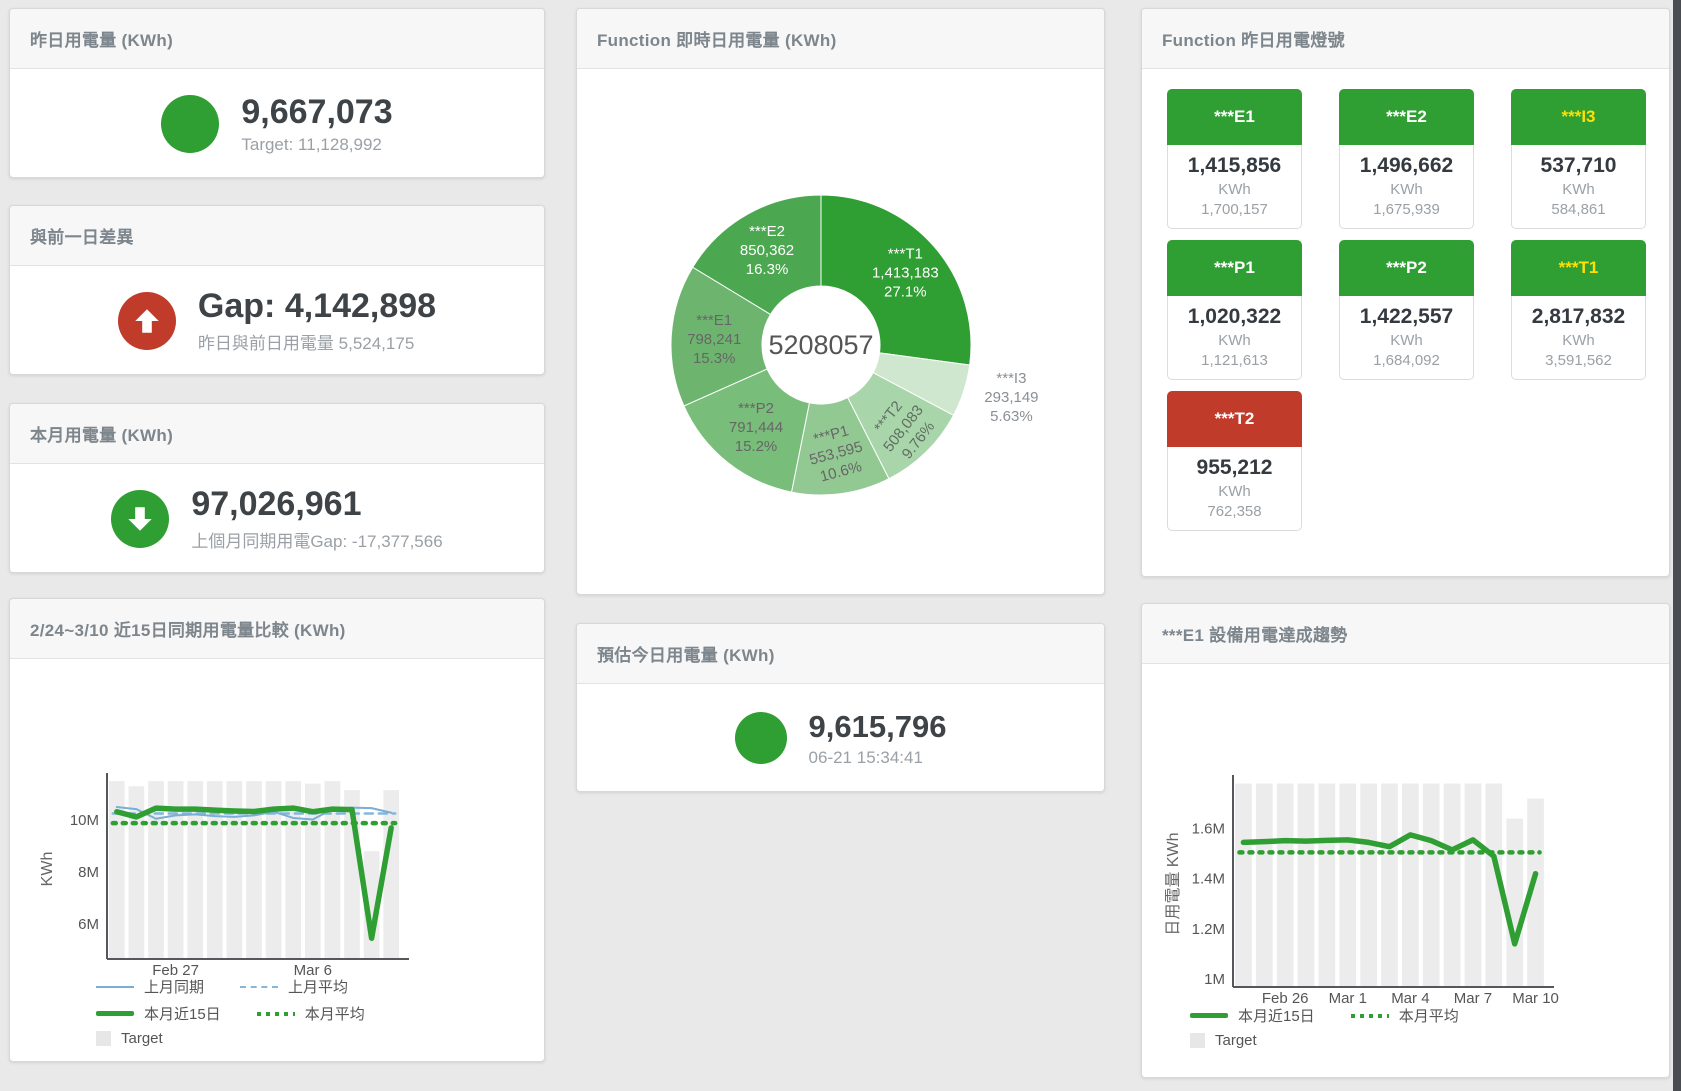 Image resolution: width=1681 pixels, height=1091 pixels. What do you see at coordinates (88, 872) in the screenshot?
I see `y-tick-label: 8M` at bounding box center [88, 872].